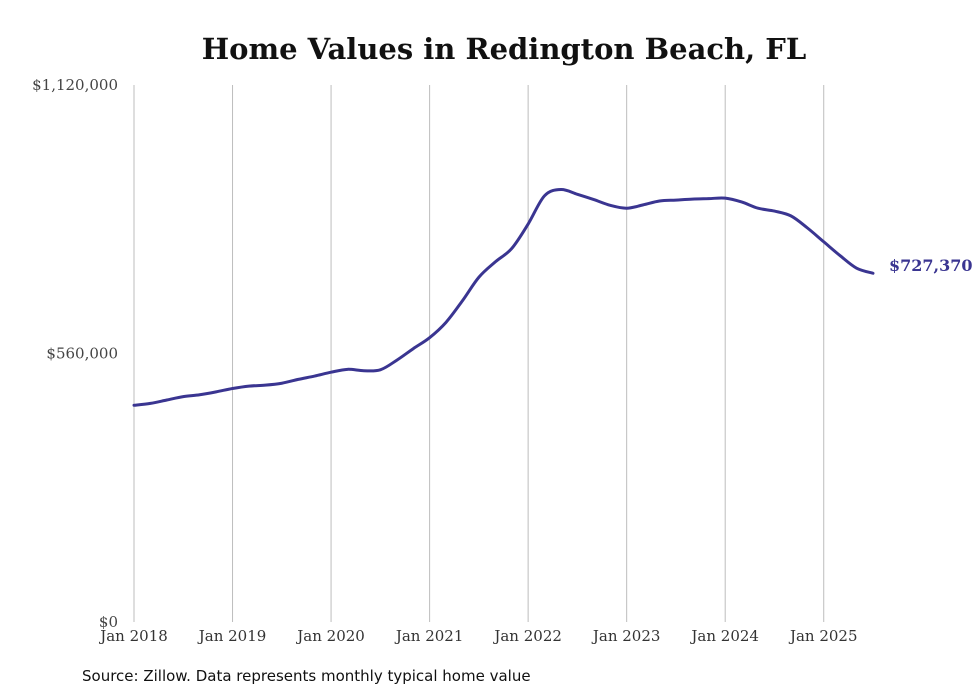  What do you see at coordinates (133, 636) in the screenshot?
I see `x-tick-label-2018-01: Jan 2018` at bounding box center [133, 636].